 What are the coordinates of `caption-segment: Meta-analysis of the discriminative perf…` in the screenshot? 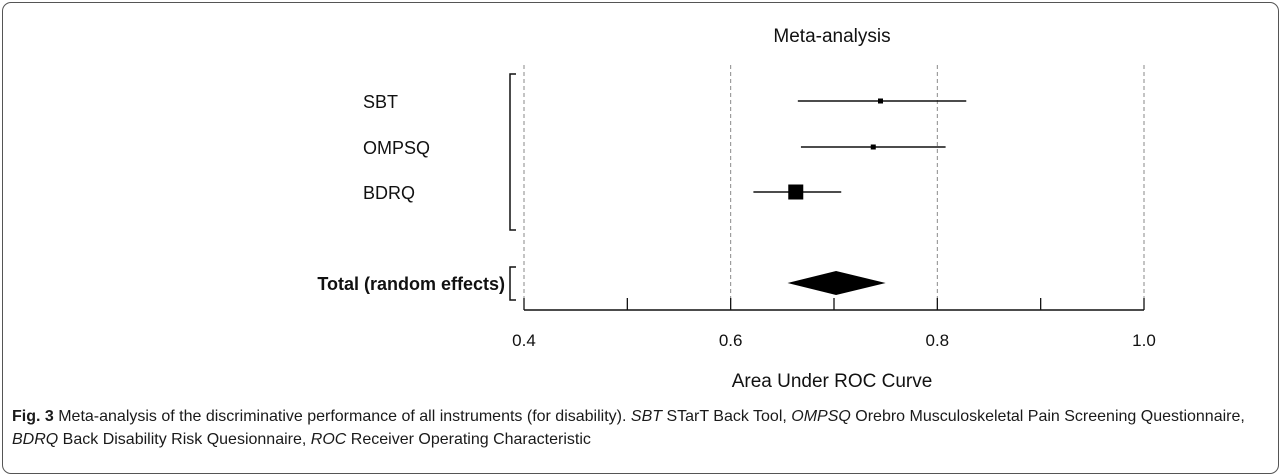 It's located at (342, 416).